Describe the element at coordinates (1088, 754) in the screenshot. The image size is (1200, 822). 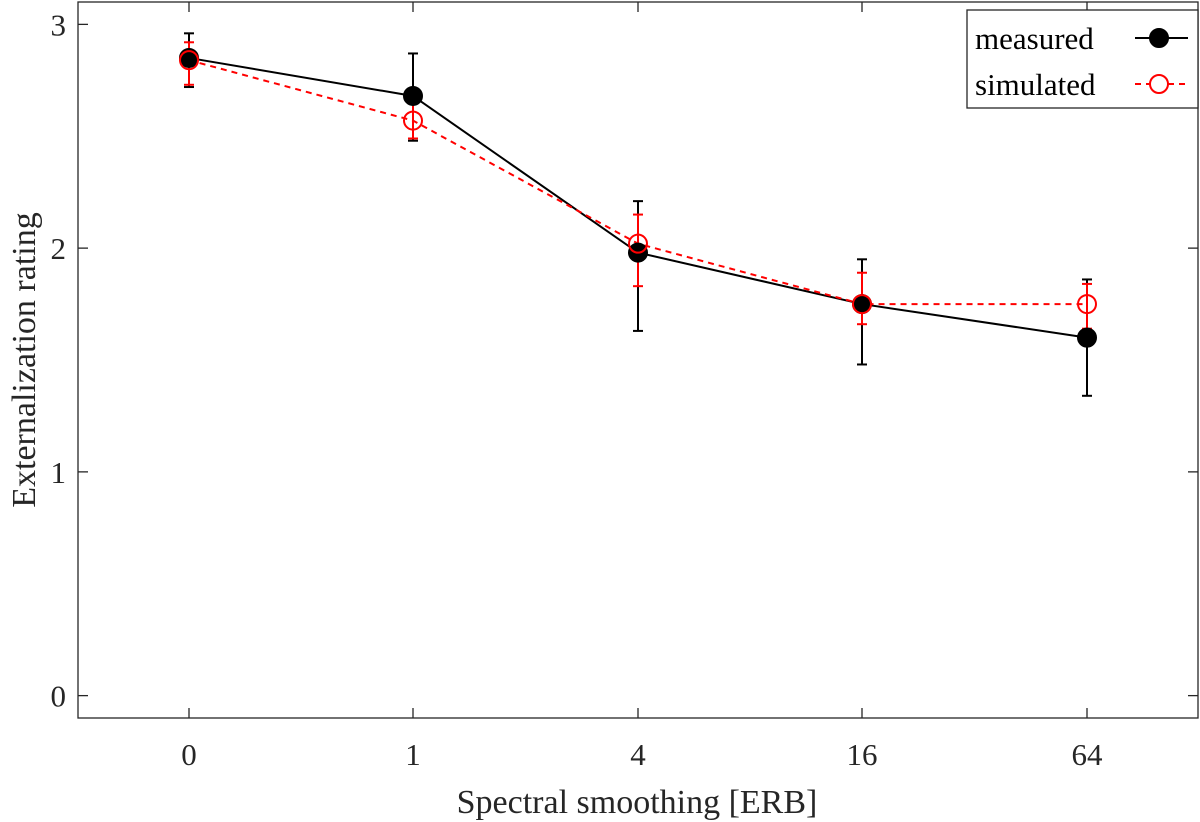
I see `x-tick-label-4: 64` at that location.